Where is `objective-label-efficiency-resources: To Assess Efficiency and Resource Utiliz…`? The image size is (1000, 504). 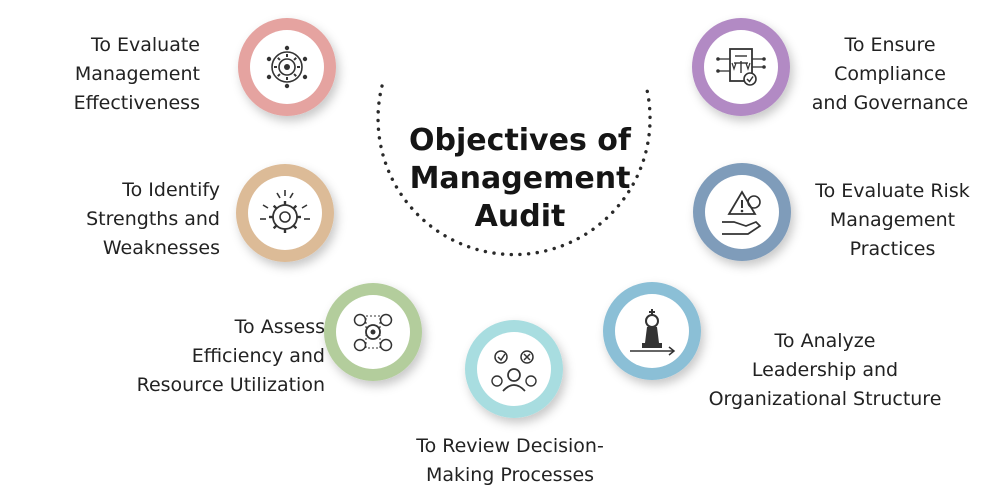 objective-label-efficiency-resources: To Assess Efficiency and Resource Utiliz… is located at coordinates (230, 356).